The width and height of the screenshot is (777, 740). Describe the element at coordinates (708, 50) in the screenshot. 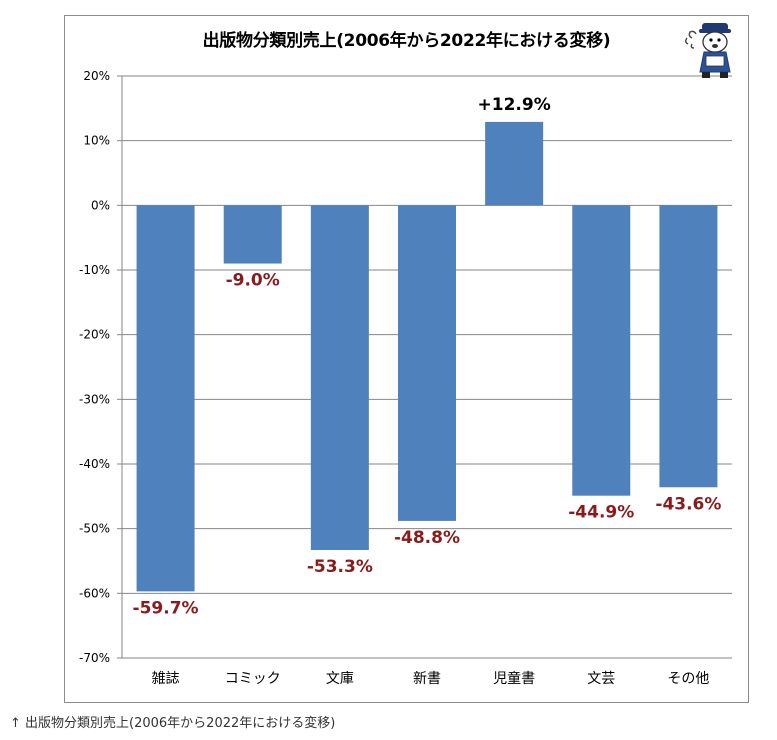

I see `mascot-icon` at that location.